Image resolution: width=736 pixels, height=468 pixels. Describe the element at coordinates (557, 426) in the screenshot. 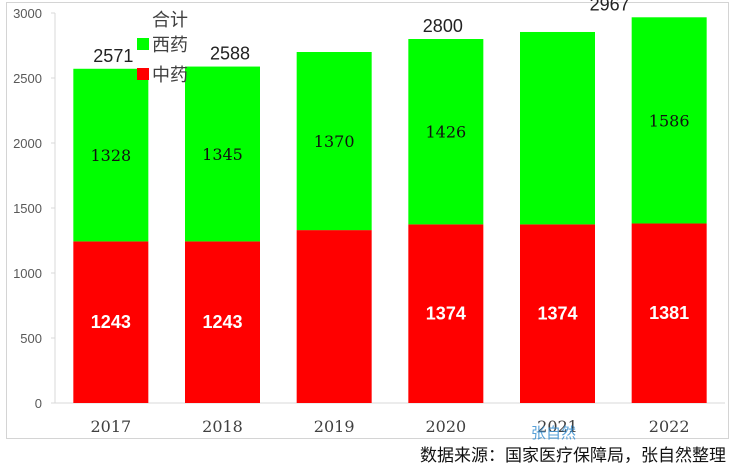

I see `x-tick-label: 2021` at that location.